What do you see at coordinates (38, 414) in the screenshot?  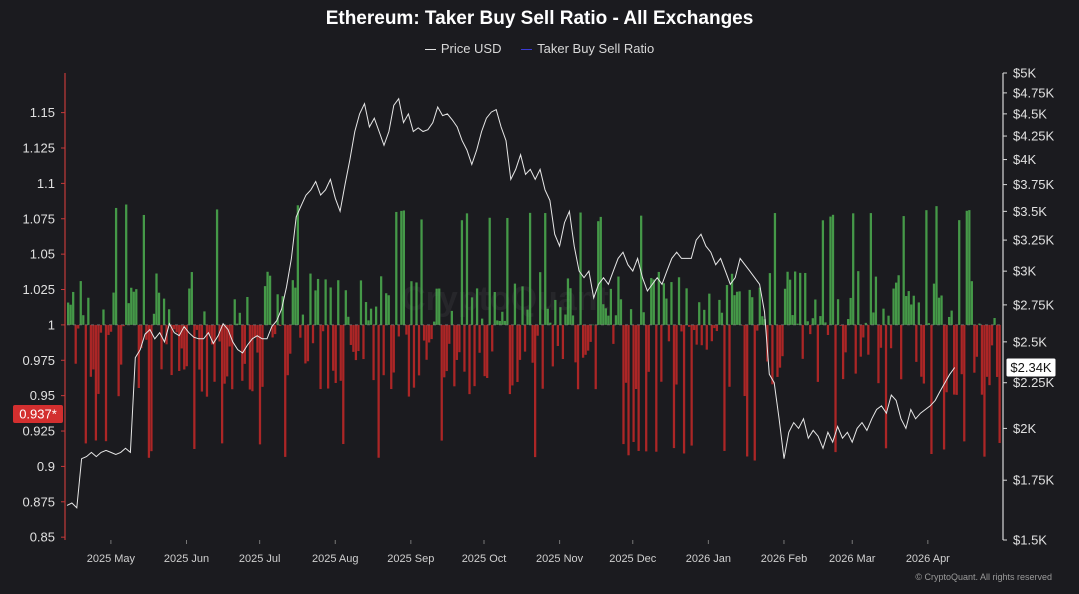 I see `current-ratio-label: 0.937*` at bounding box center [38, 414].